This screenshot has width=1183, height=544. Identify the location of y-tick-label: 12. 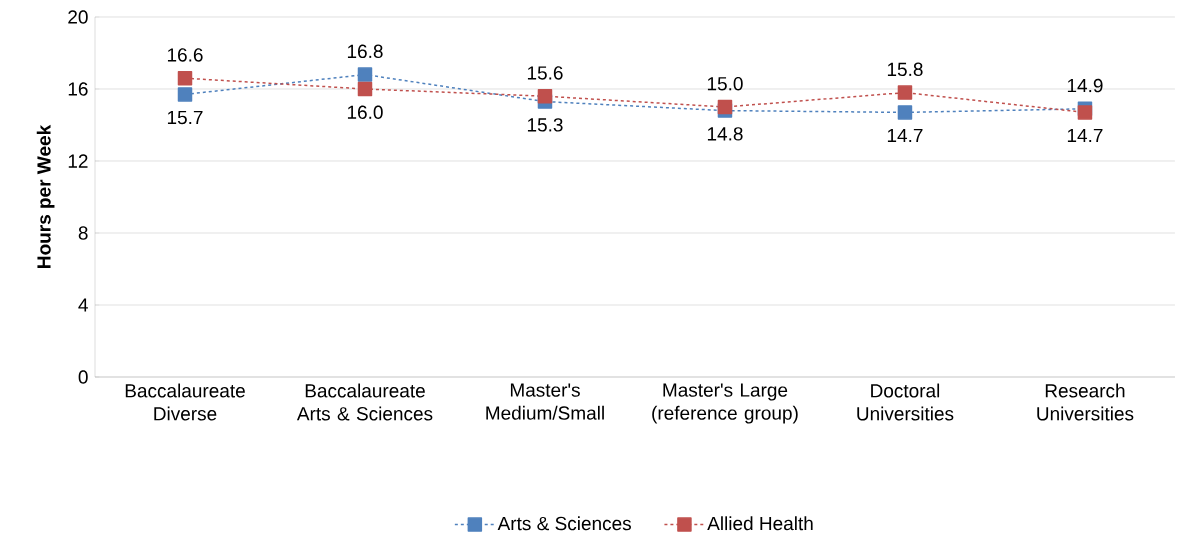
(78, 161).